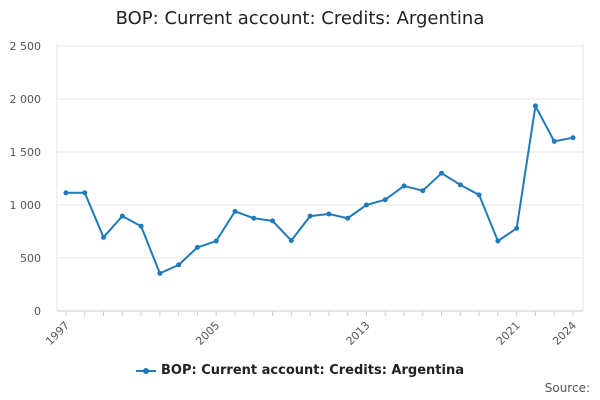 The height and width of the screenshot is (400, 600). I want to click on y-tick-label: 500, so click(30, 258).